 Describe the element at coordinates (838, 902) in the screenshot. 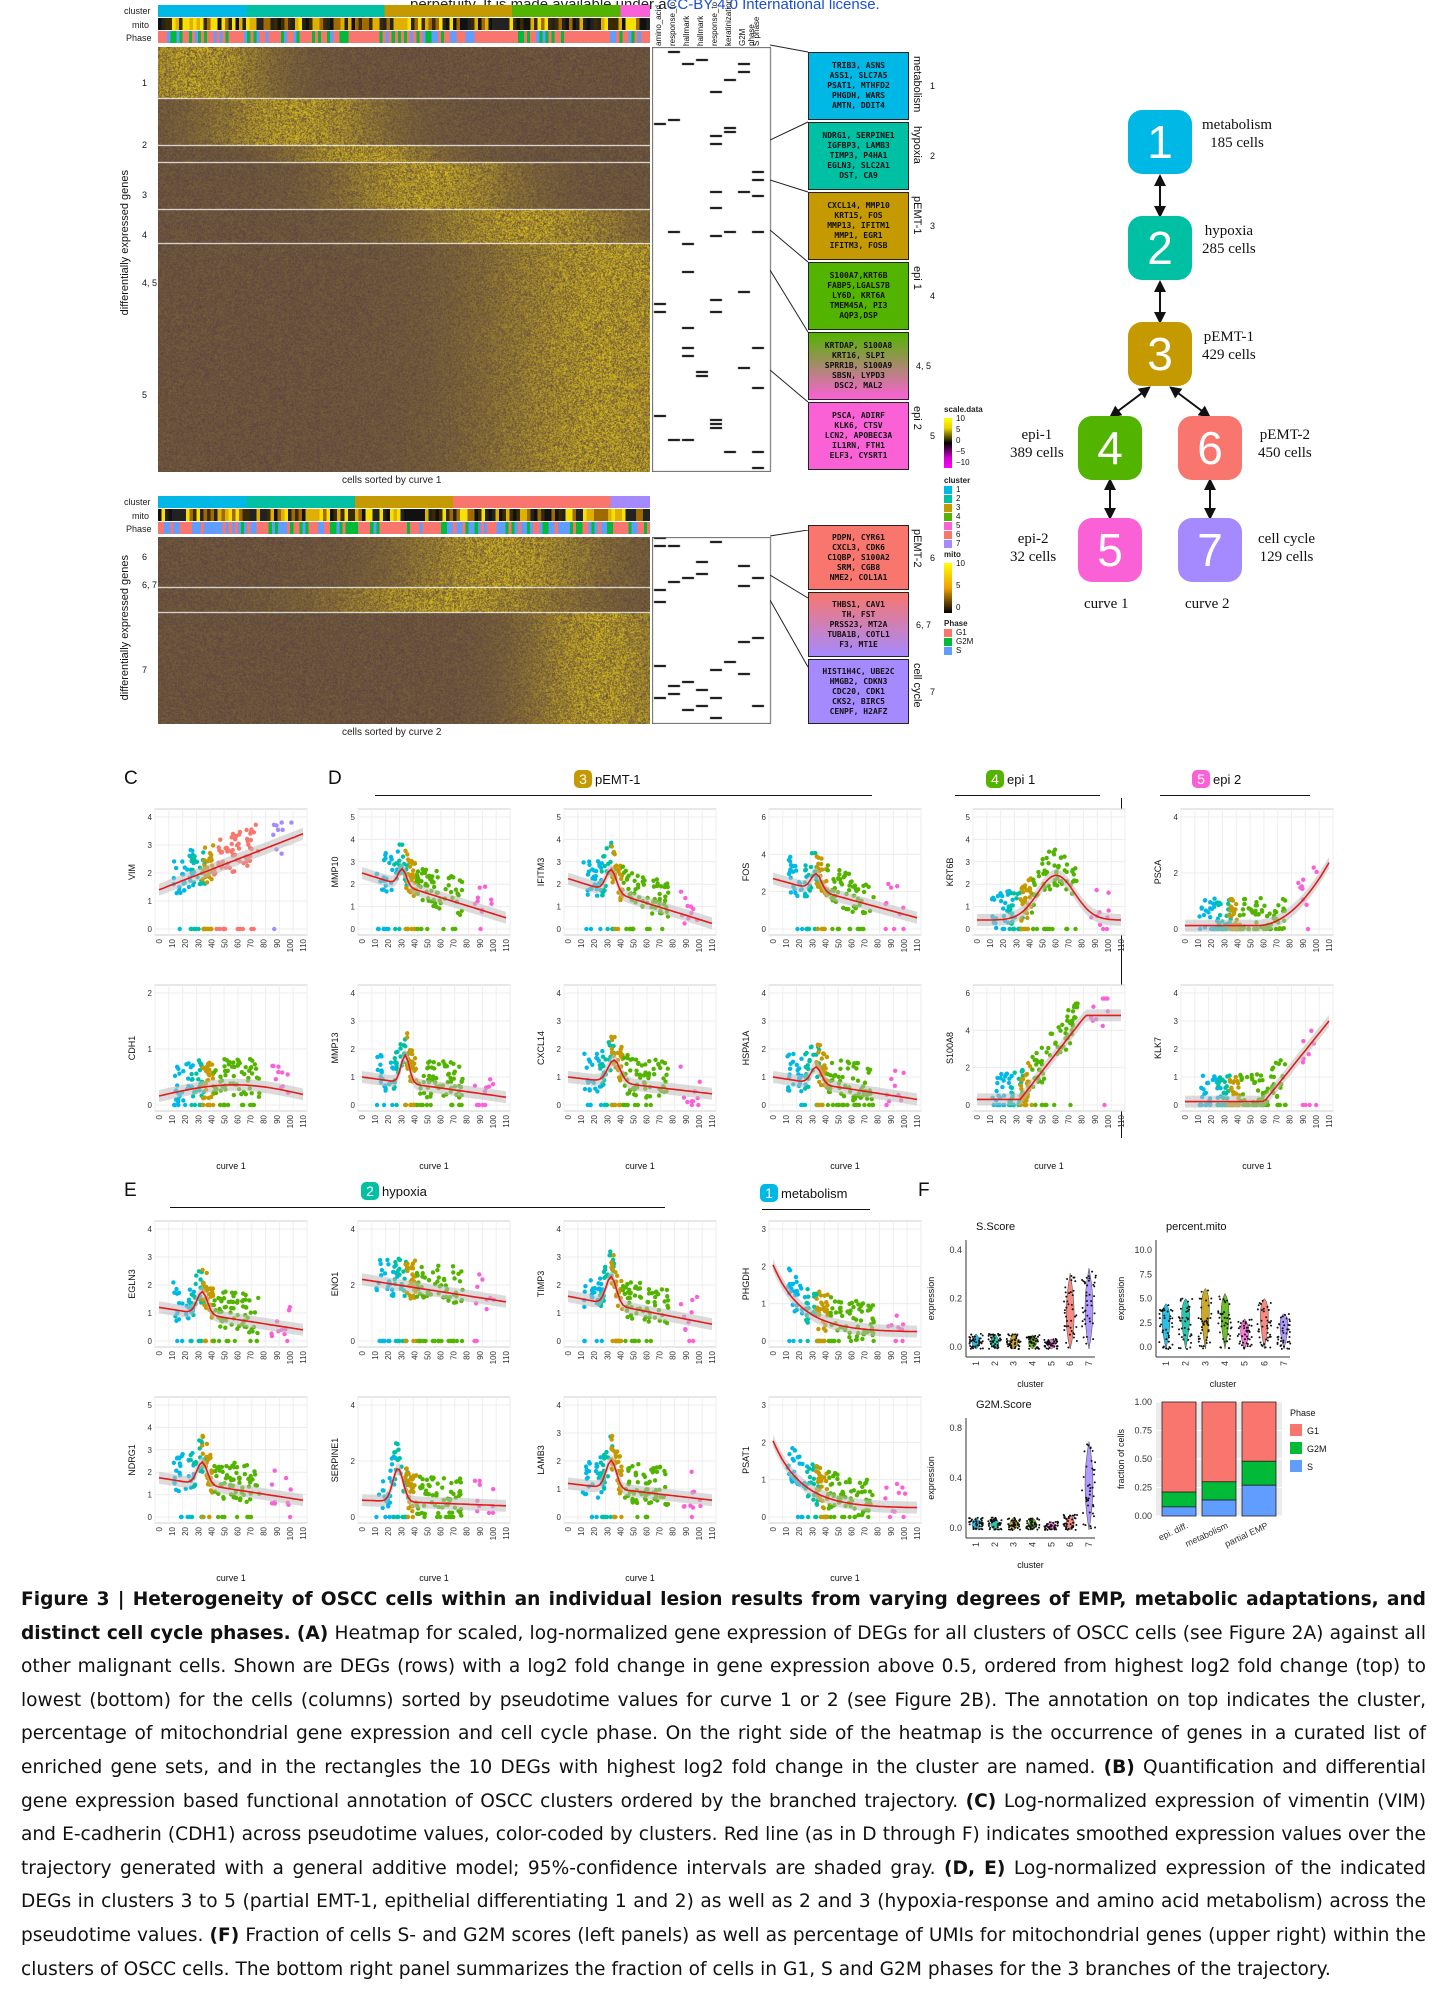

I see `scatter-plot: 0246FOS0102030405060708090100110curve 1` at that location.